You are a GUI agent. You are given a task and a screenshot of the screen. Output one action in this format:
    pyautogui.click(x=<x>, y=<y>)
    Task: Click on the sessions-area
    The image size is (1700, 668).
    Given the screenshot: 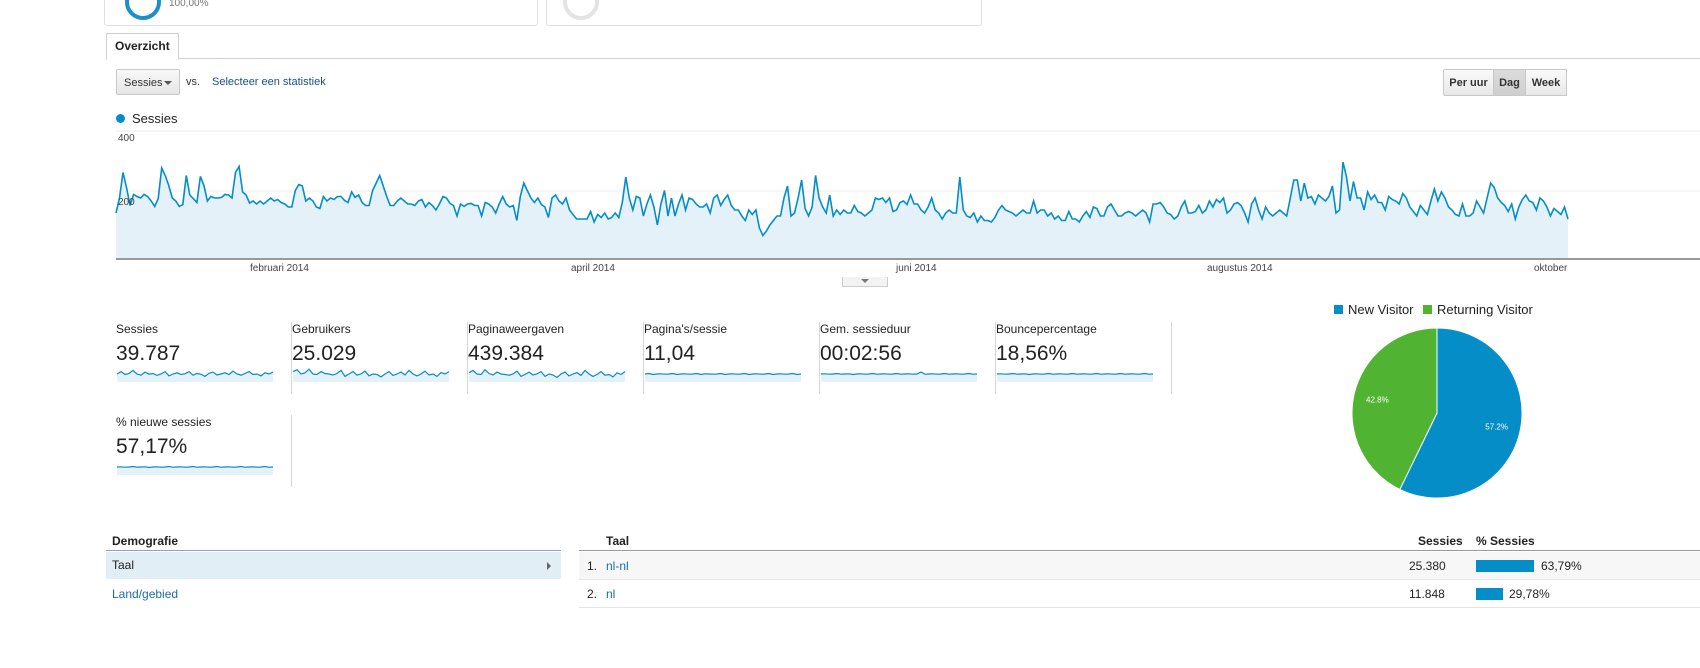 What is the action you would take?
    pyautogui.click(x=842, y=210)
    